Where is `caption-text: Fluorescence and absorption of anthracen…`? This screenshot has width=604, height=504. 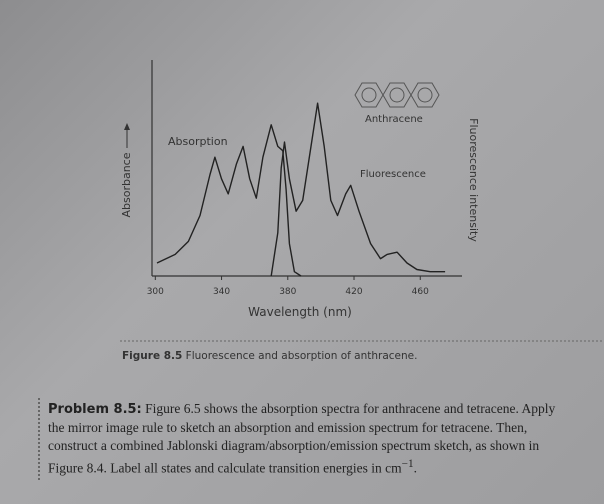 caption-text: Fluorescence and absorption of anthracen… is located at coordinates (301, 356).